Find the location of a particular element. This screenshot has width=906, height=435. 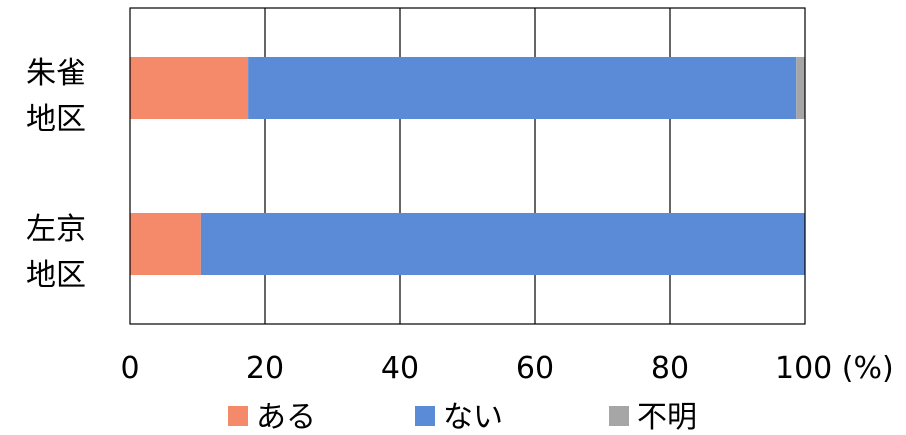

x-tick-label: 60 is located at coordinates (535, 368).